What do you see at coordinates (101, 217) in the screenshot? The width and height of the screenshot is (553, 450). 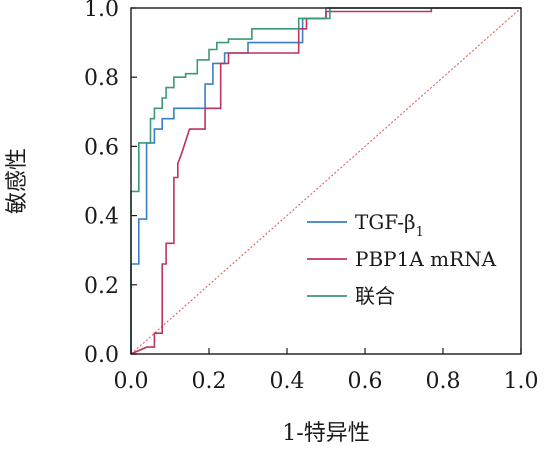 I see `y-tick-label: 0.4` at bounding box center [101, 217].